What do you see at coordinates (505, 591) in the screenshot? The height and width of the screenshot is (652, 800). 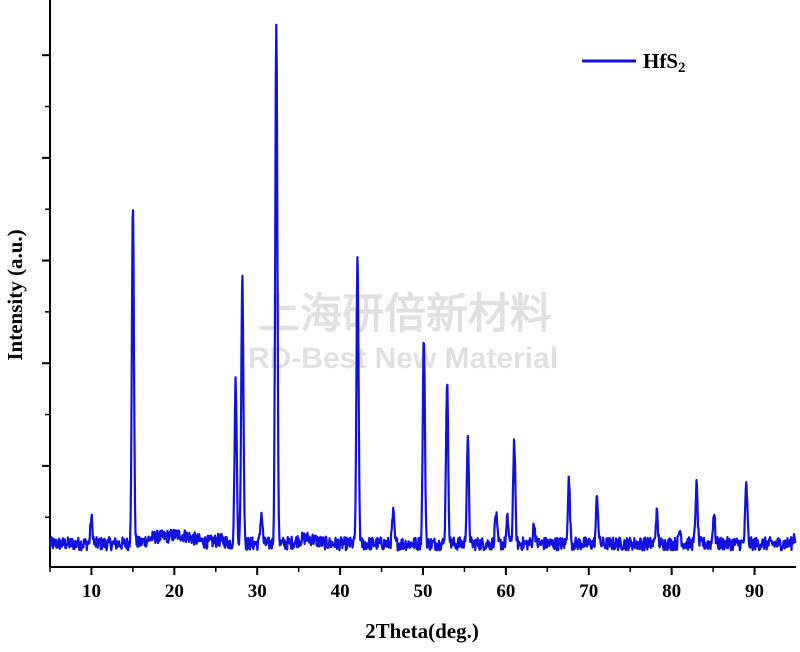 I see `x-tick-label: 60` at bounding box center [505, 591].